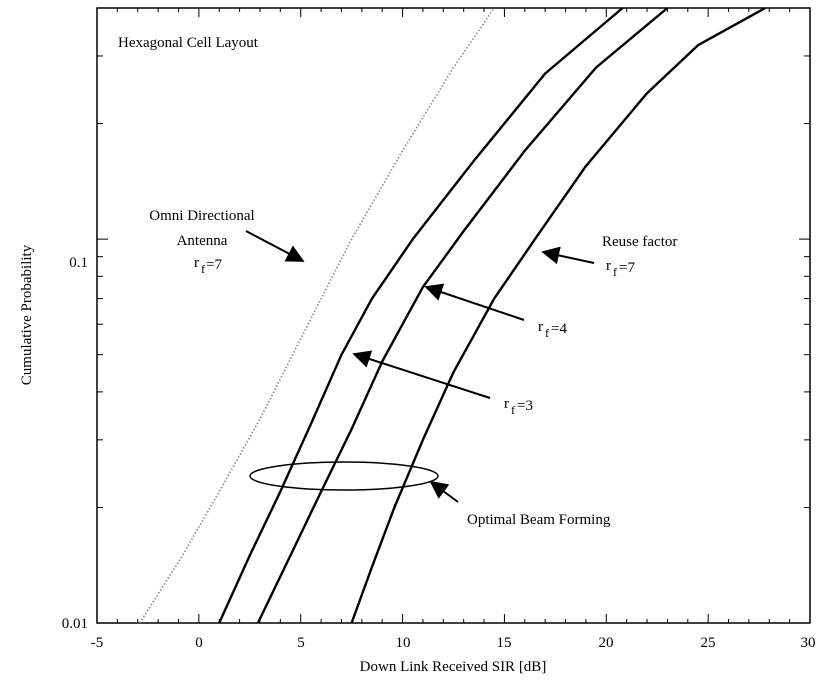 This screenshot has width=820, height=683. What do you see at coordinates (708, 643) in the screenshot?
I see `x-tick-label-25: 25` at bounding box center [708, 643].